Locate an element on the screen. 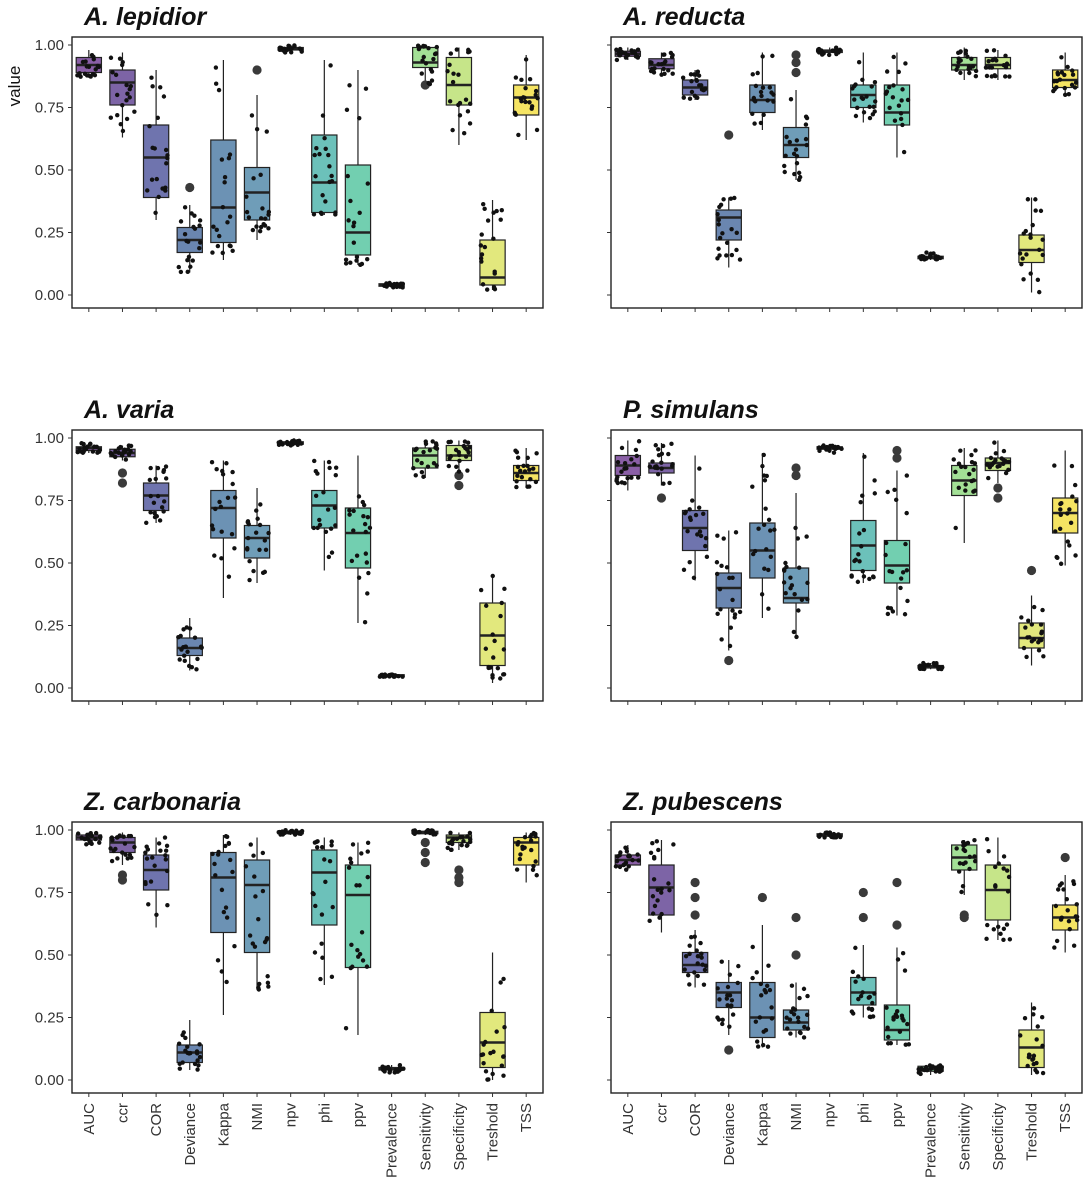 The width and height of the screenshot is (1084, 1199). panel-title: Z. carbonaria is located at coordinates (162, 802).